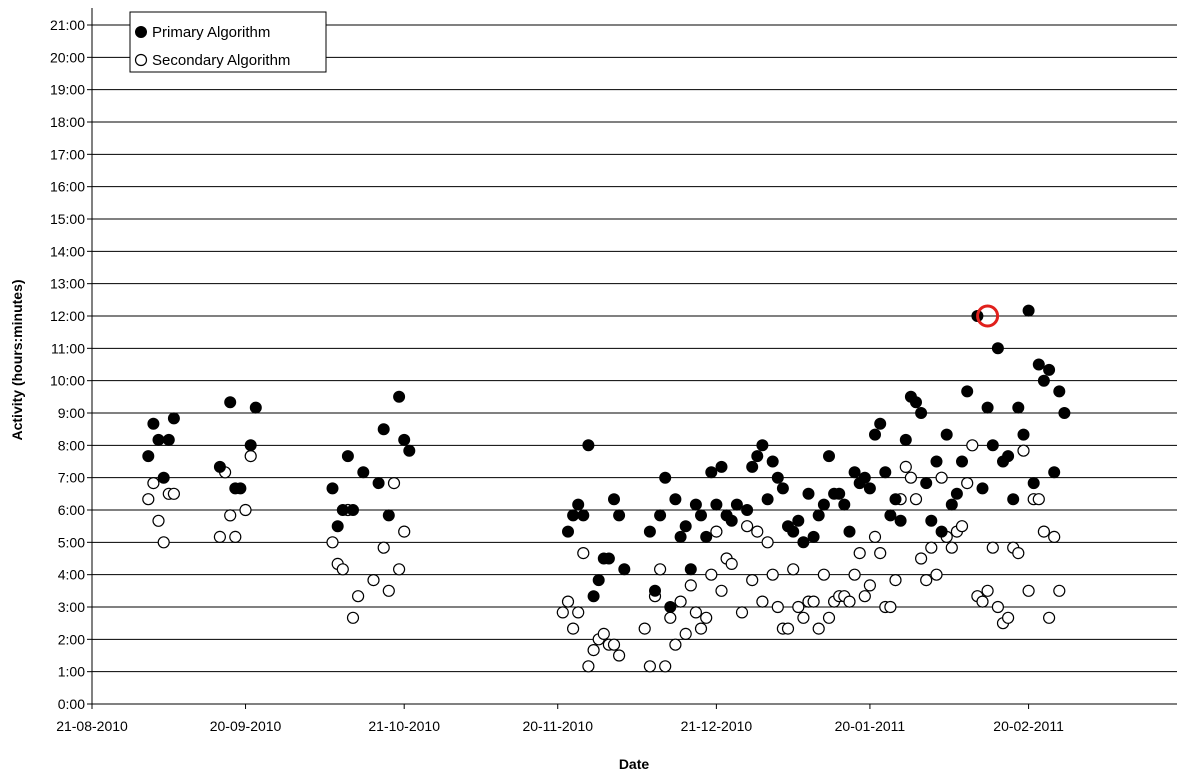 This screenshot has height=775, width=1185. What do you see at coordinates (67, 316) in the screenshot?
I see `y-tick-label: 12:00` at bounding box center [67, 316].